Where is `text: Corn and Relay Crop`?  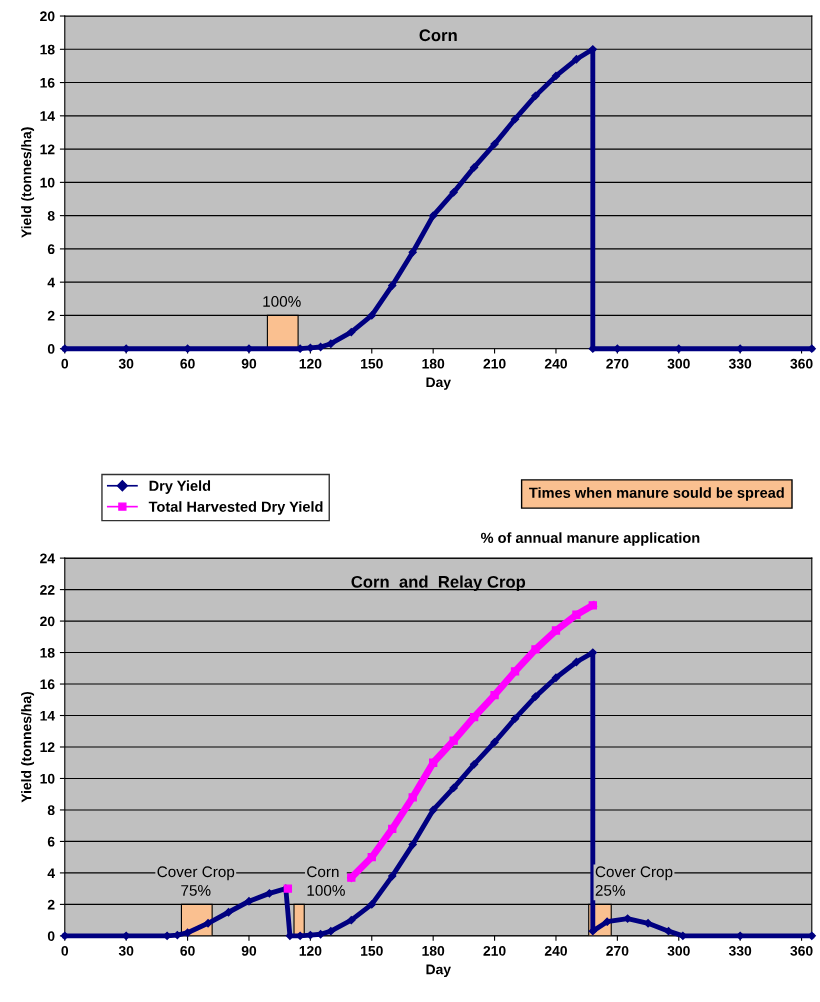 text: Corn and Relay Crop is located at coordinates (438, 583).